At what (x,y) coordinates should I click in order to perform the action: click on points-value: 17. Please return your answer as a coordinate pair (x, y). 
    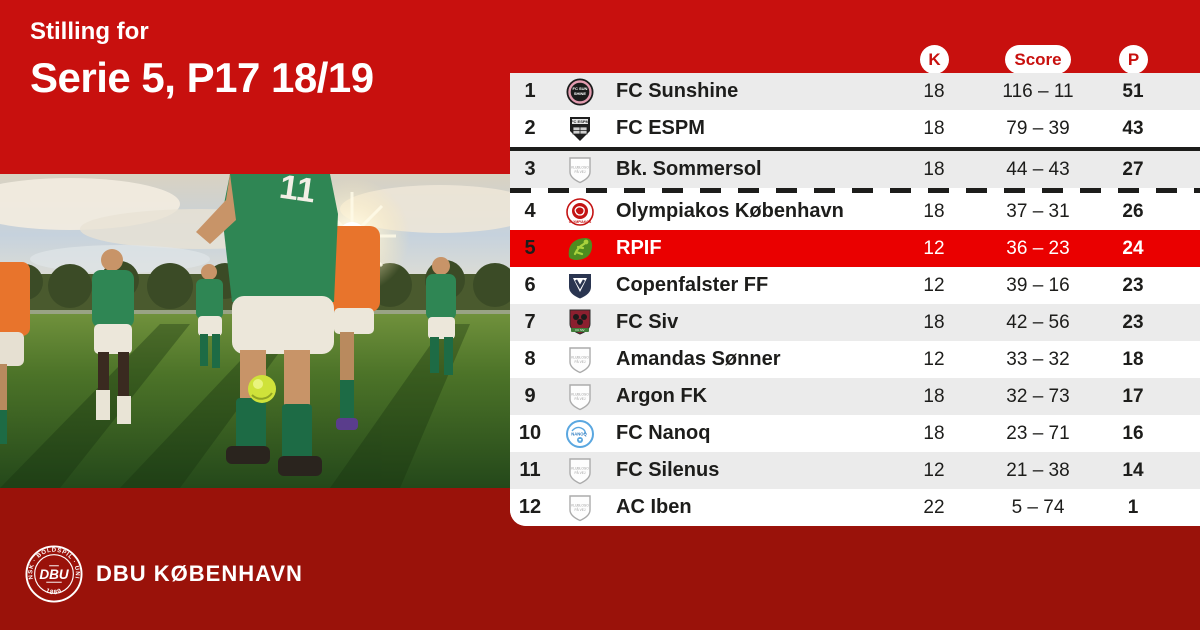
    Looking at the image, I should click on (1133, 396).